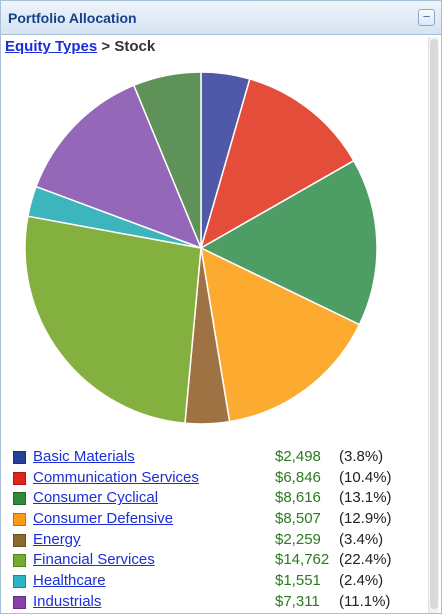  I want to click on legend-link-energy: Energy, so click(57, 539).